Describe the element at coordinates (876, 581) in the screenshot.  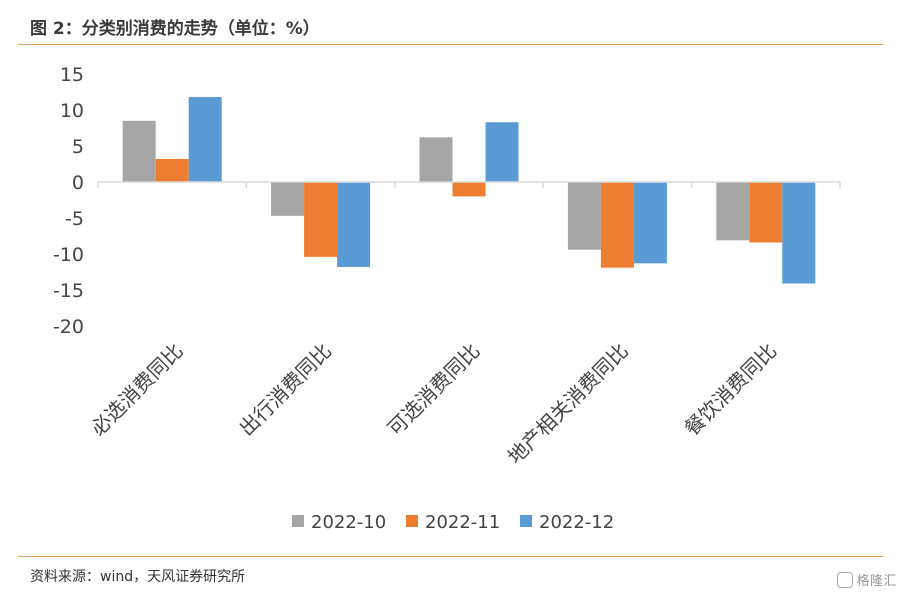
I see `watermark-text: 格隆汇` at that location.